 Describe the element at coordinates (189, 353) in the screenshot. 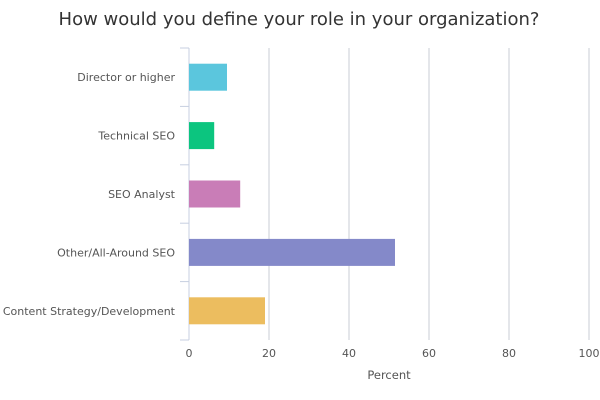

I see `x-tick-label: 0` at that location.